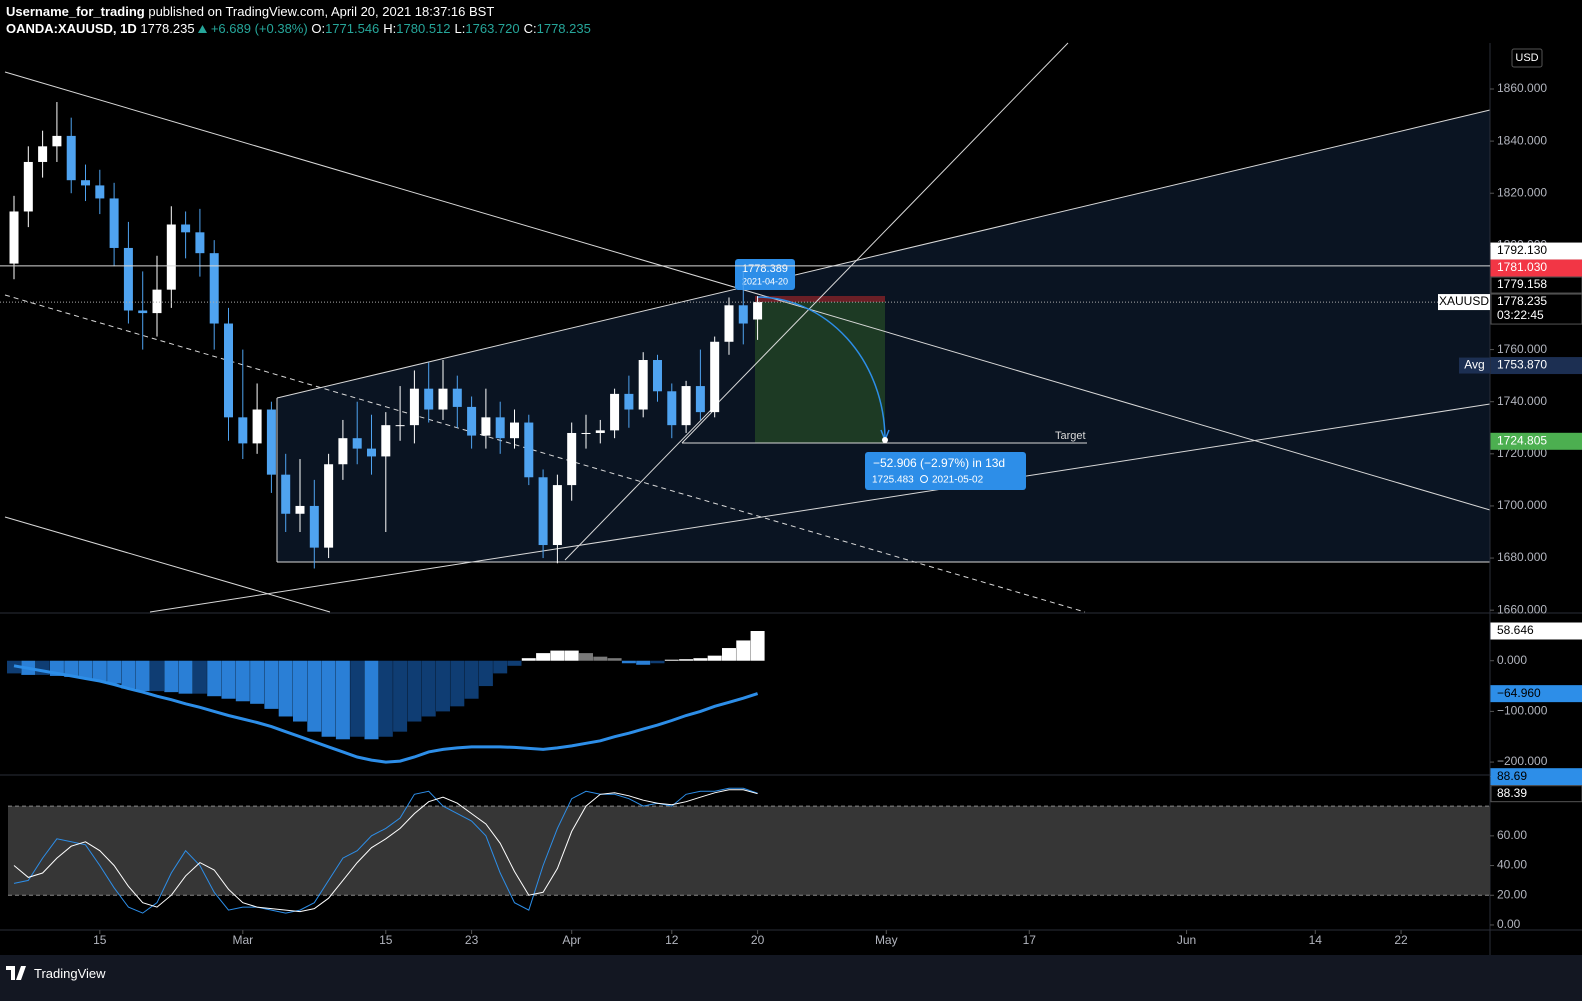 The height and width of the screenshot is (1001, 1582). What do you see at coordinates (1512, 835) in the screenshot?
I see `y-tick-label: 60.00` at bounding box center [1512, 835].